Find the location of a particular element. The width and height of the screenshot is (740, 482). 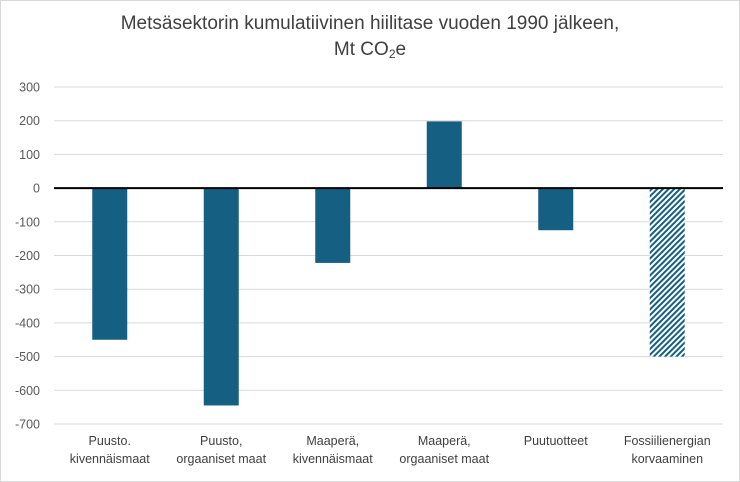

x-category-label: Fossiilienergian korvaaminen is located at coordinates (667, 450).